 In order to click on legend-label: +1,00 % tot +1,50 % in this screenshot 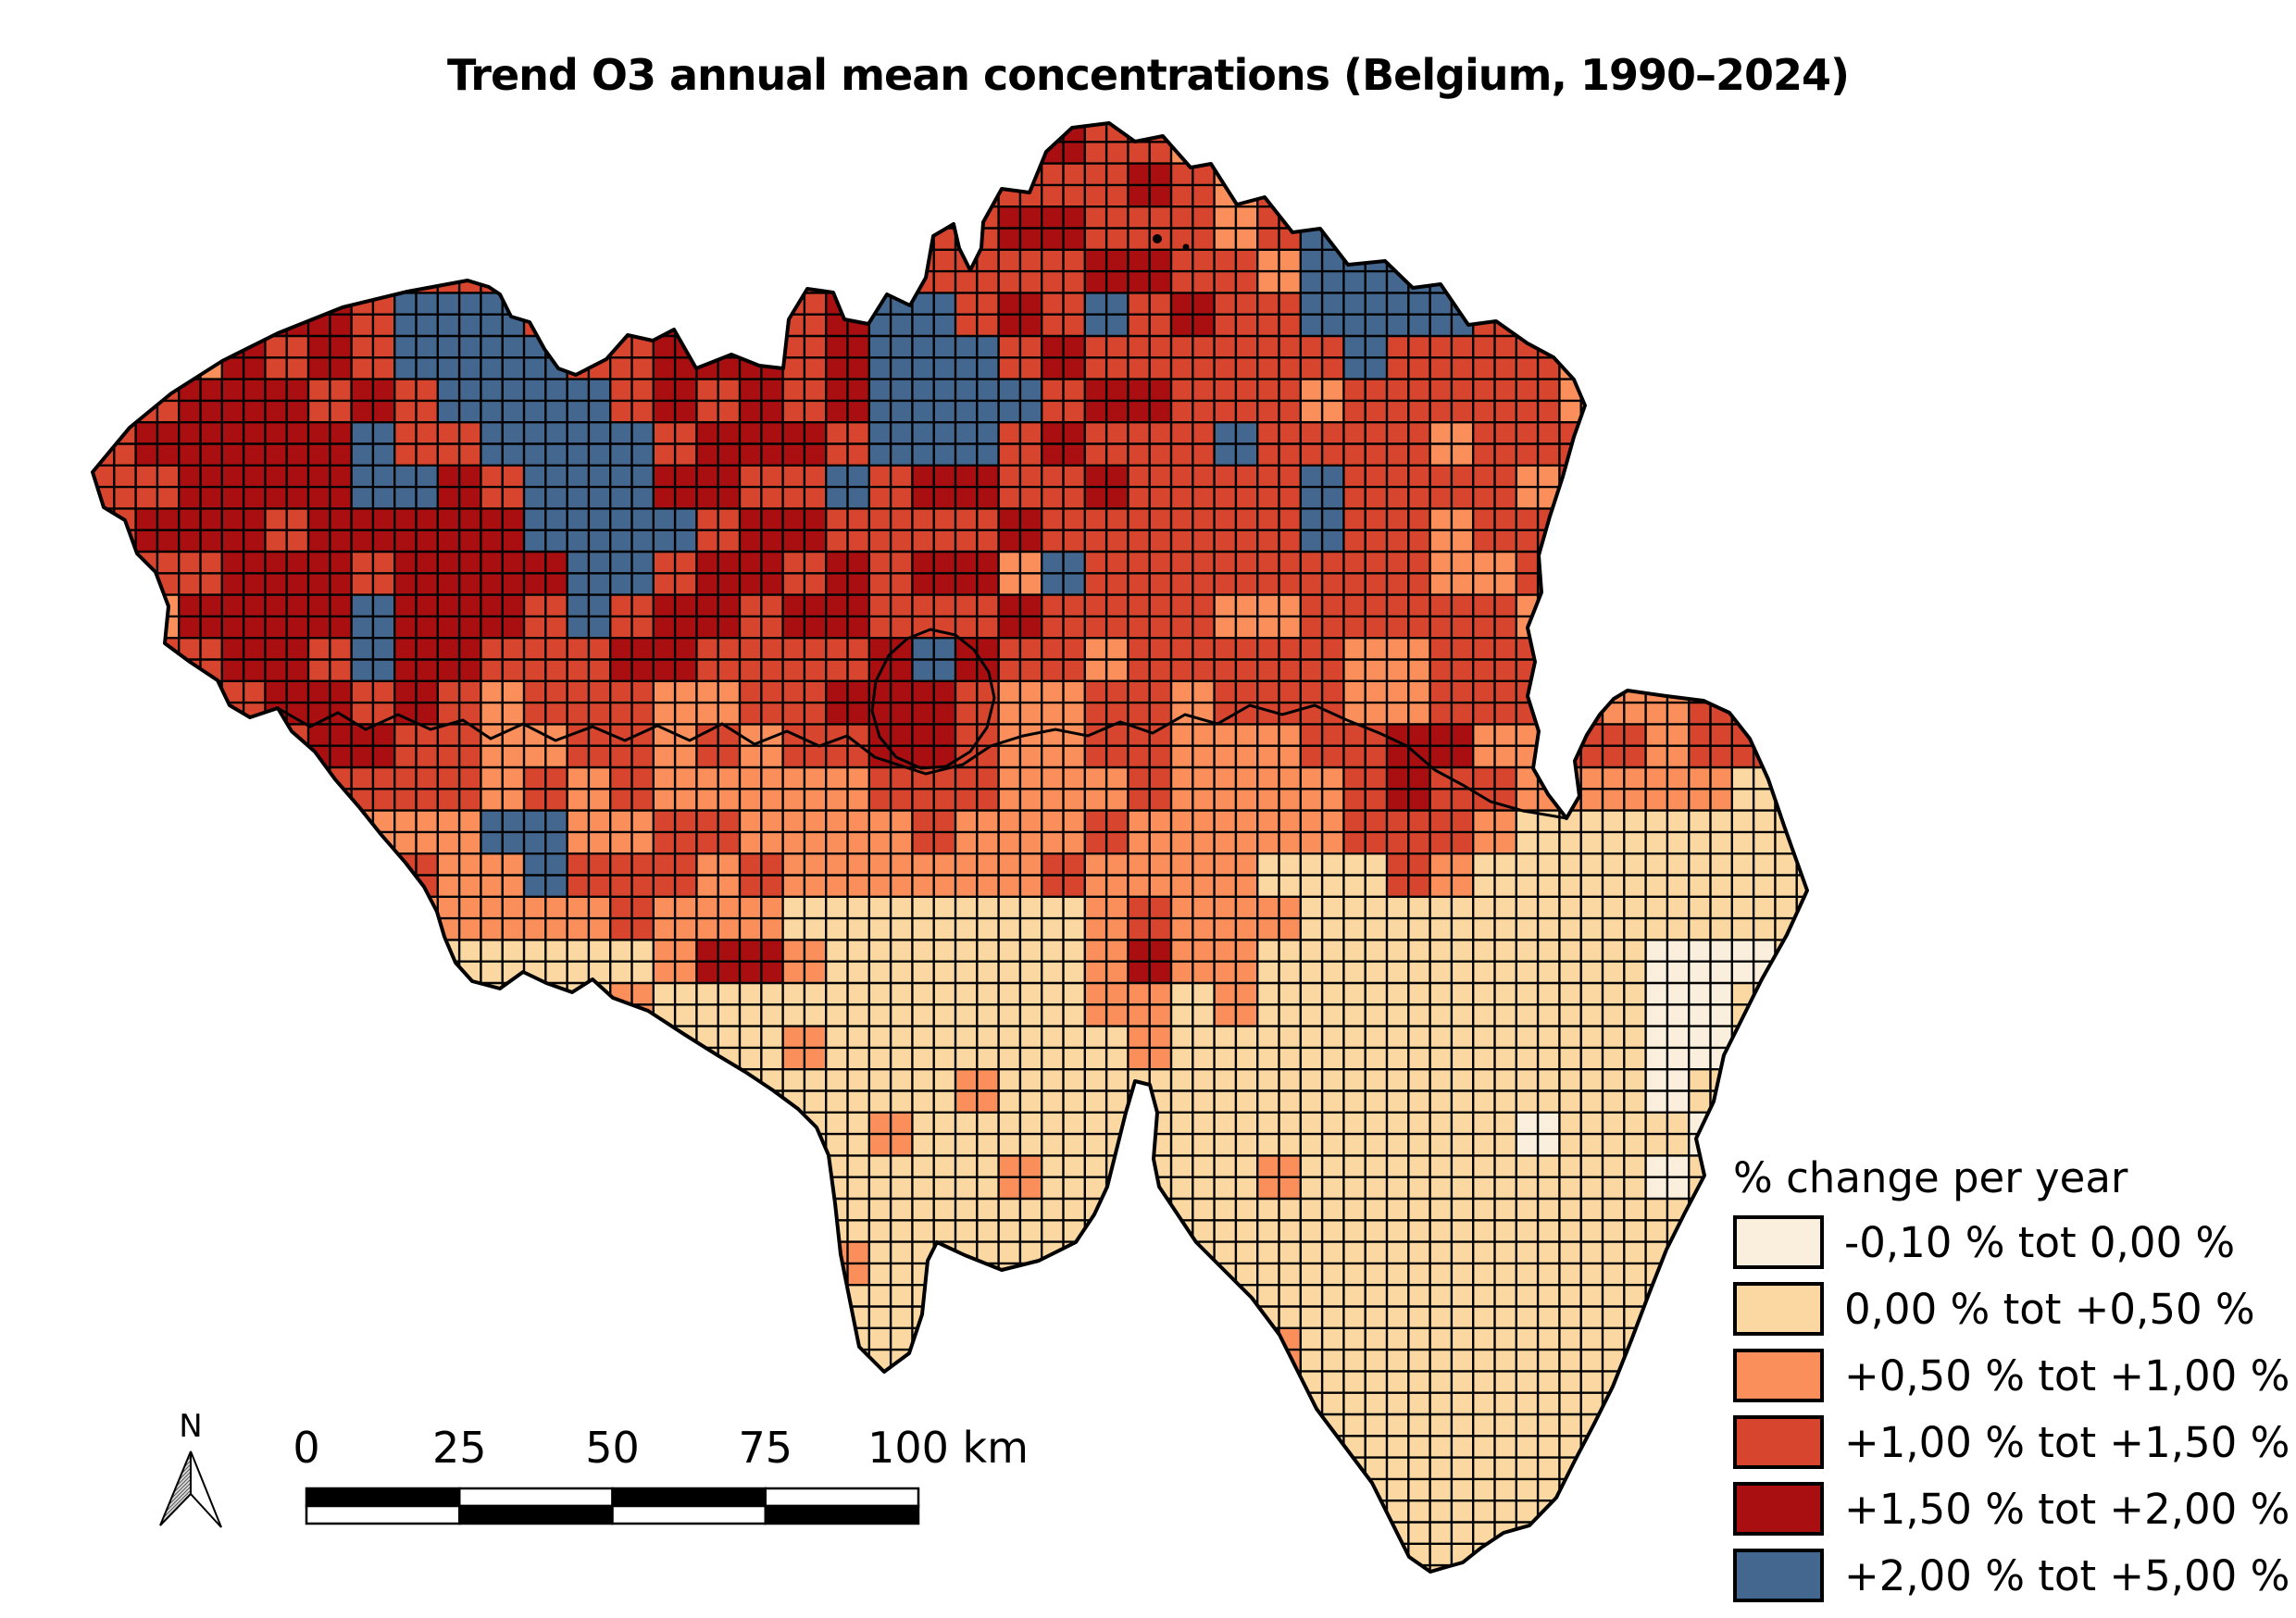, I will do `click(2067, 1442)`.